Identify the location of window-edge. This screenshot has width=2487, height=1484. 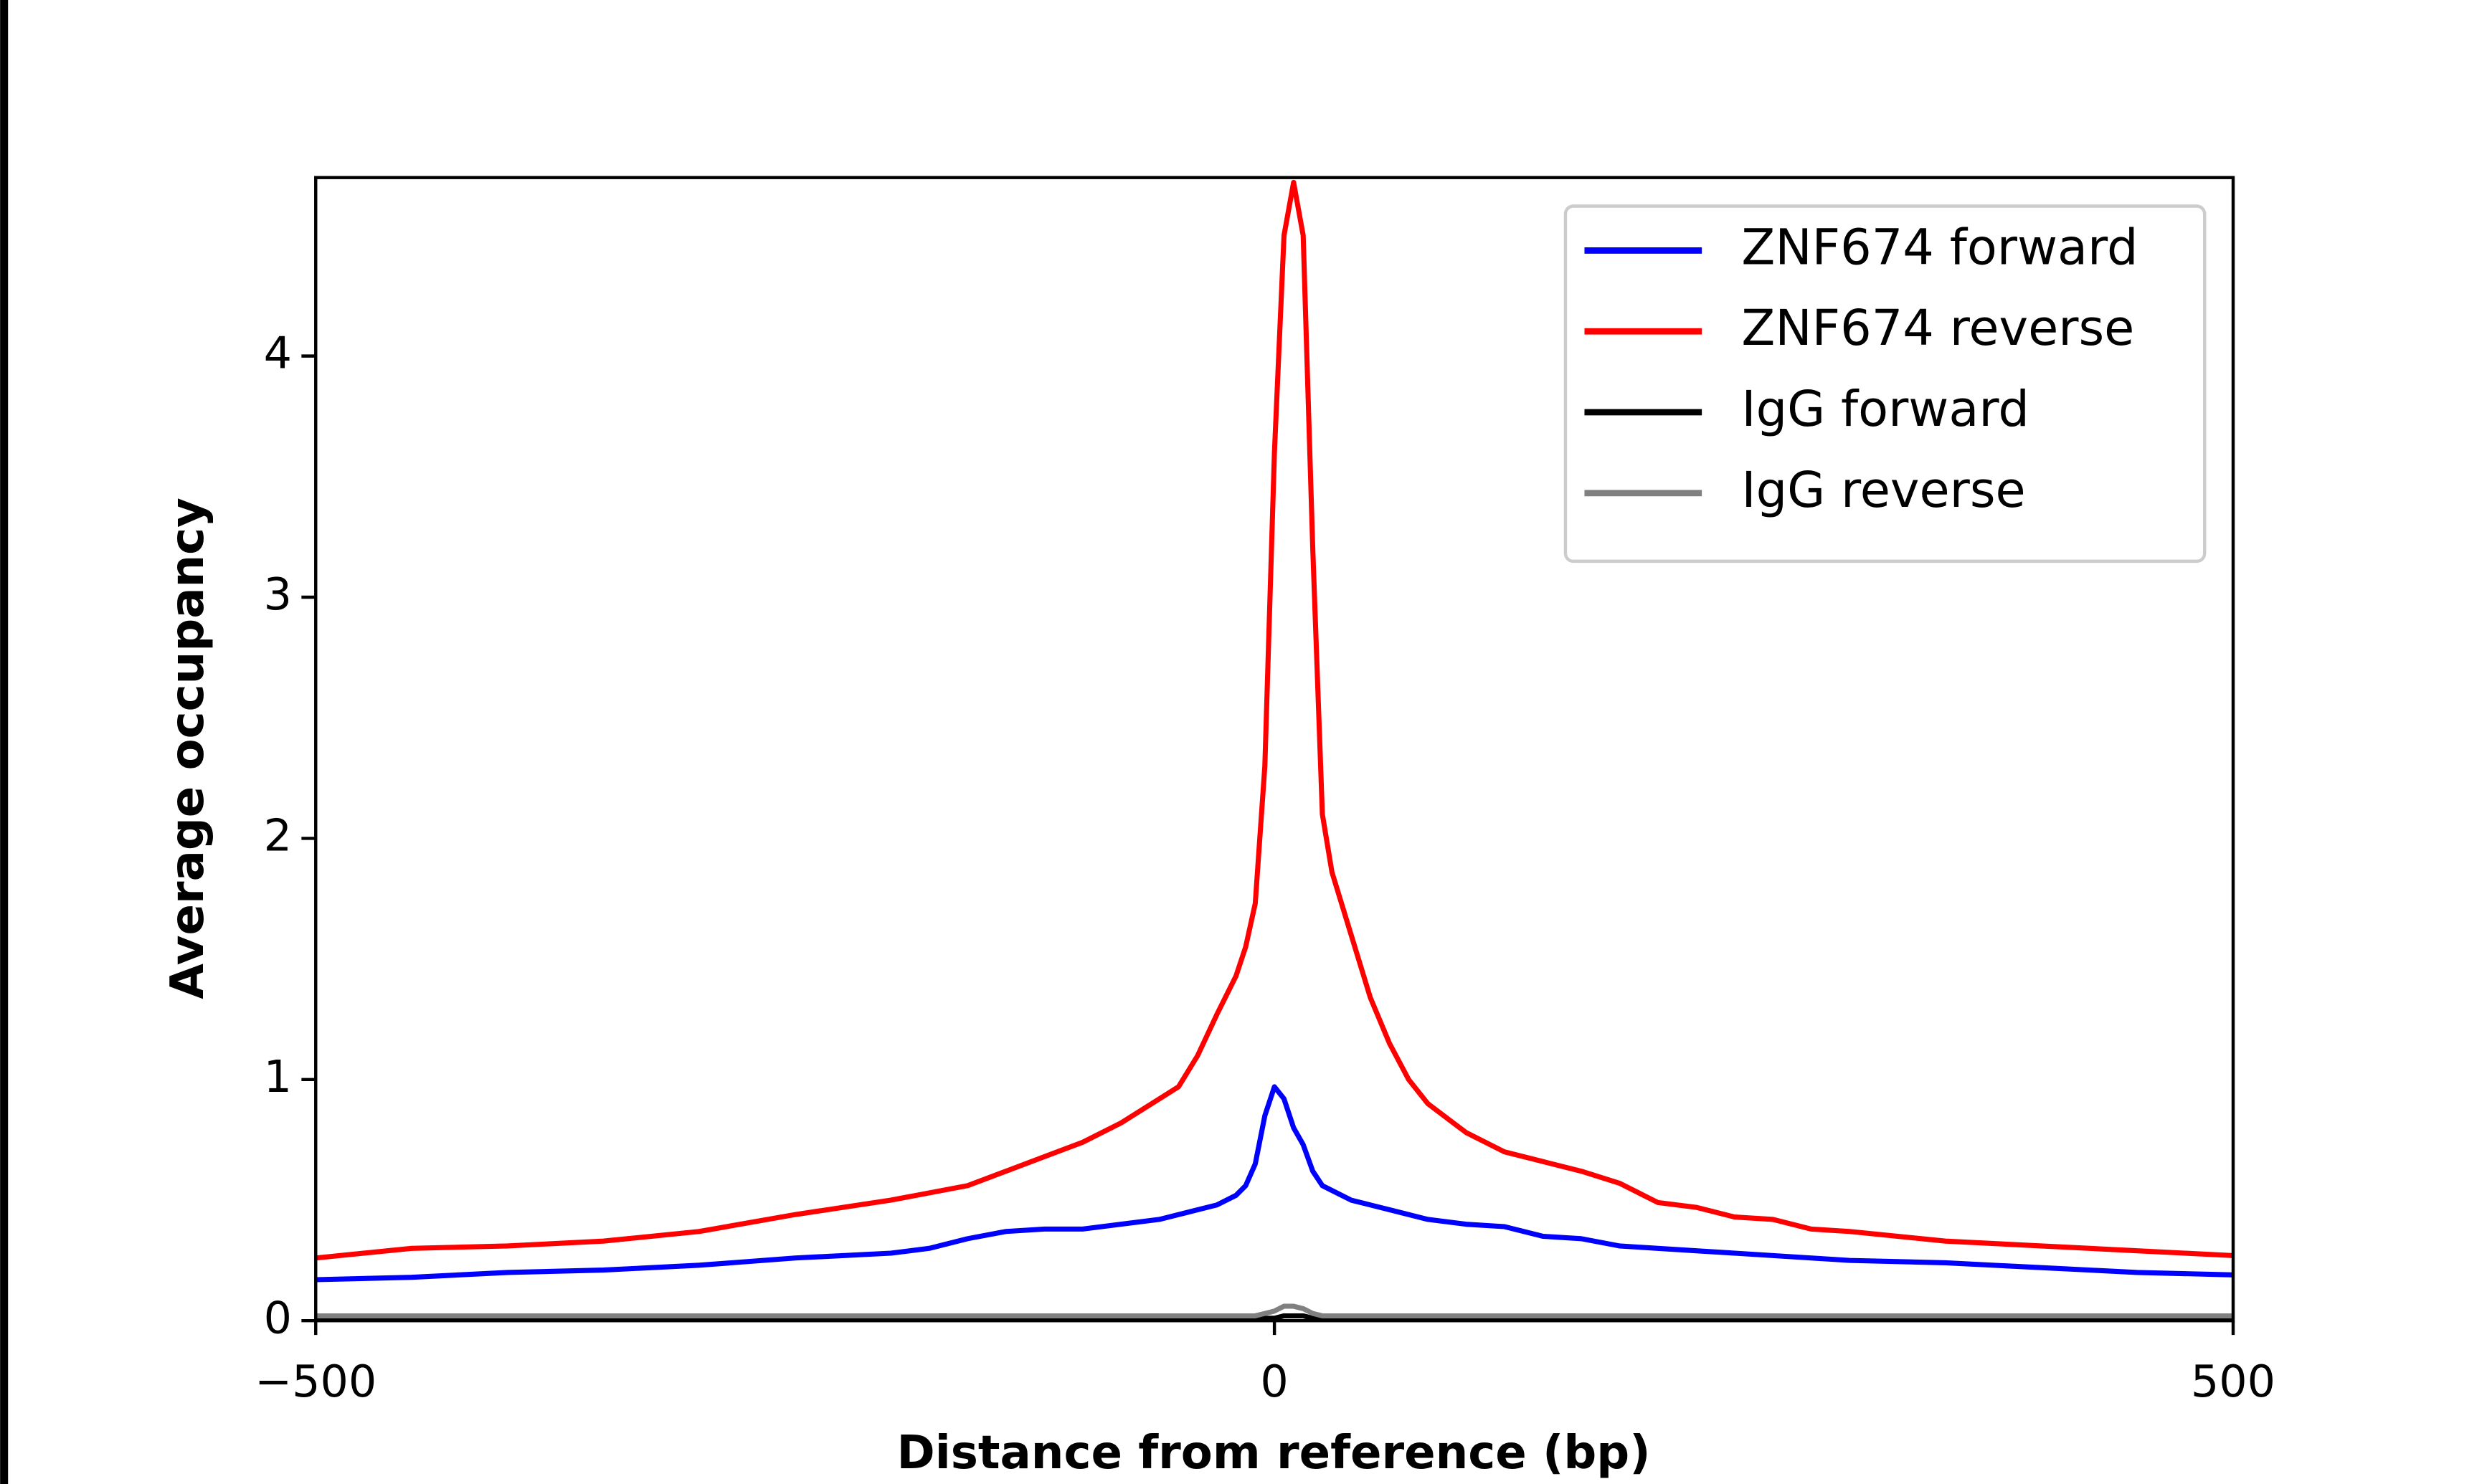
(5, 742).